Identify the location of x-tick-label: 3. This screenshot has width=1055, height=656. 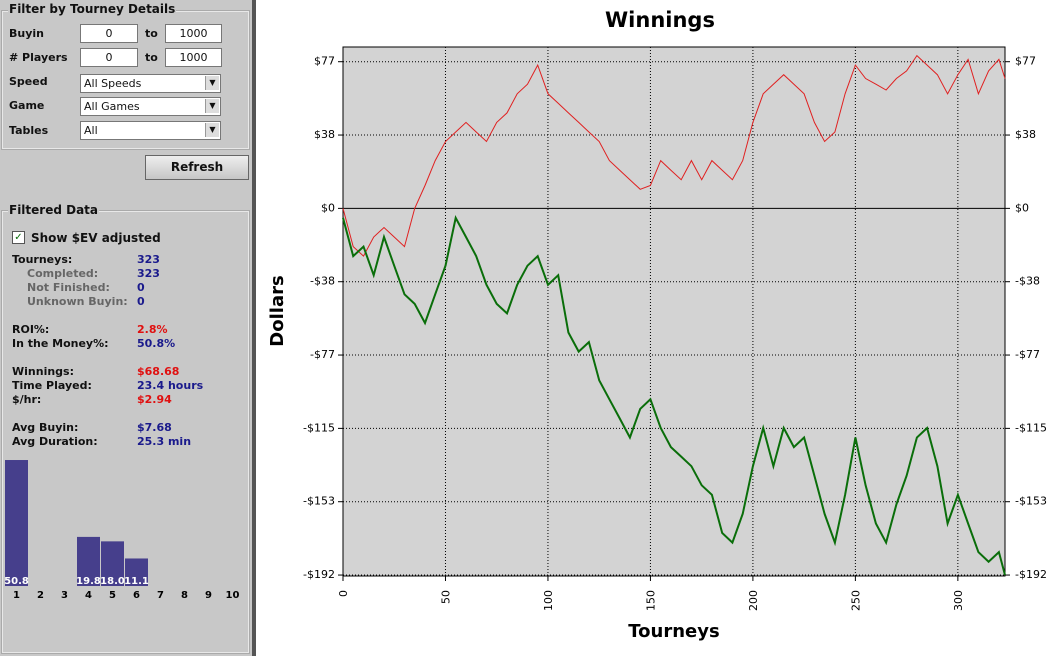
(64, 595).